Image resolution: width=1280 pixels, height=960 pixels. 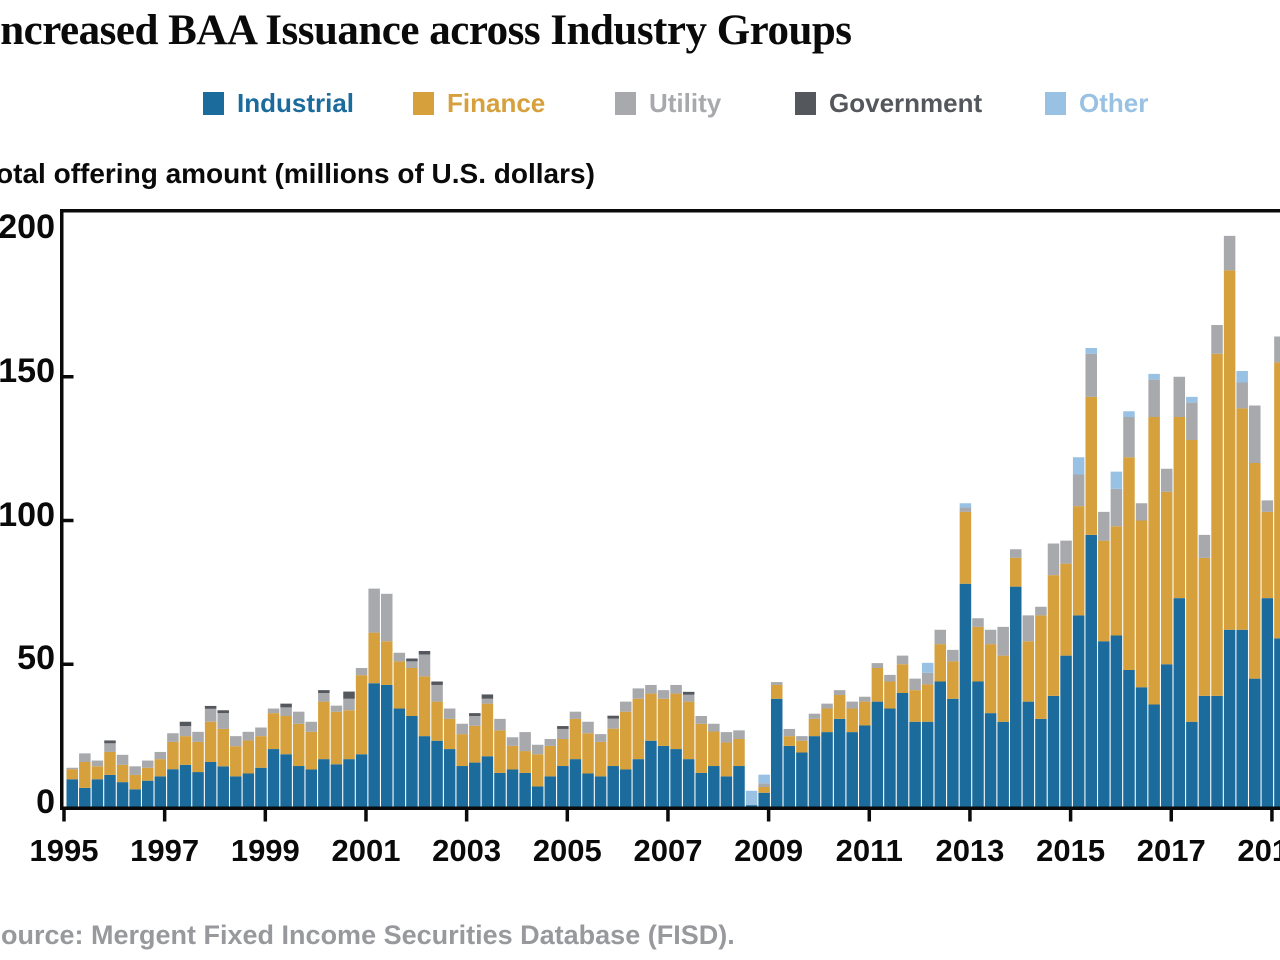 What do you see at coordinates (68, 664) in the screenshot?
I see `y-tick-mark` at bounding box center [68, 664].